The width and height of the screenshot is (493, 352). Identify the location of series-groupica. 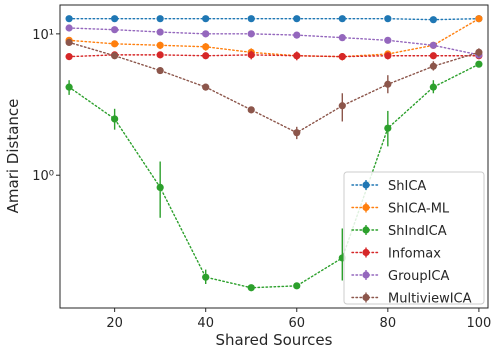
(274, 41).